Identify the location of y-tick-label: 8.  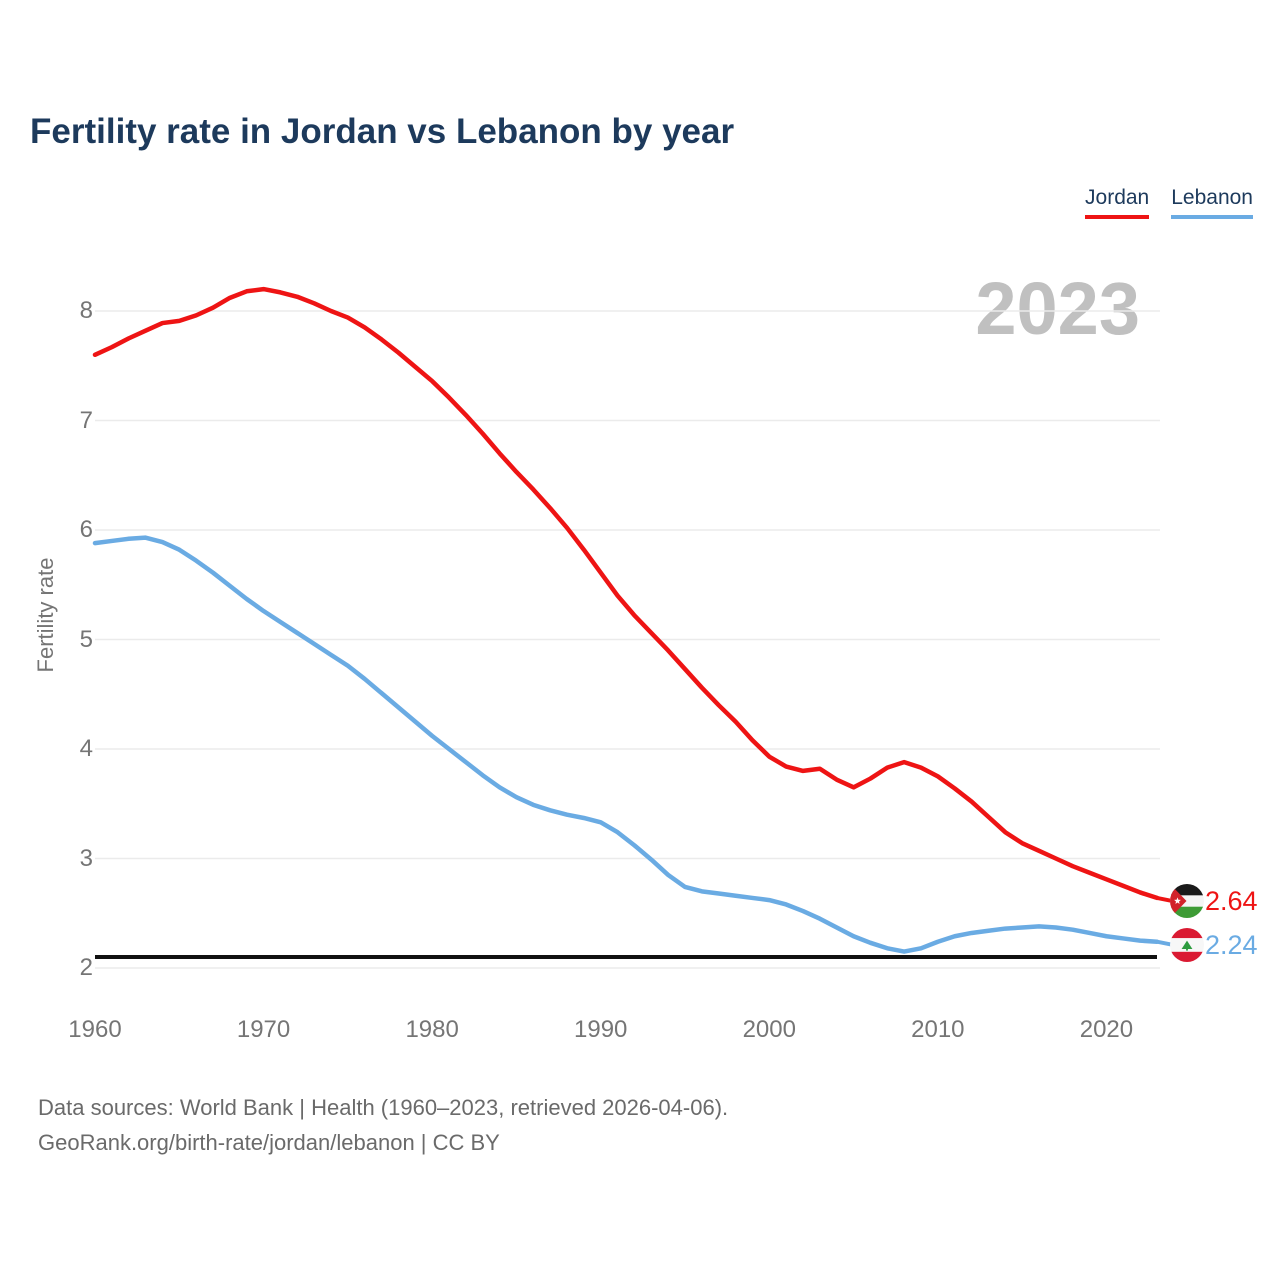
(86, 310).